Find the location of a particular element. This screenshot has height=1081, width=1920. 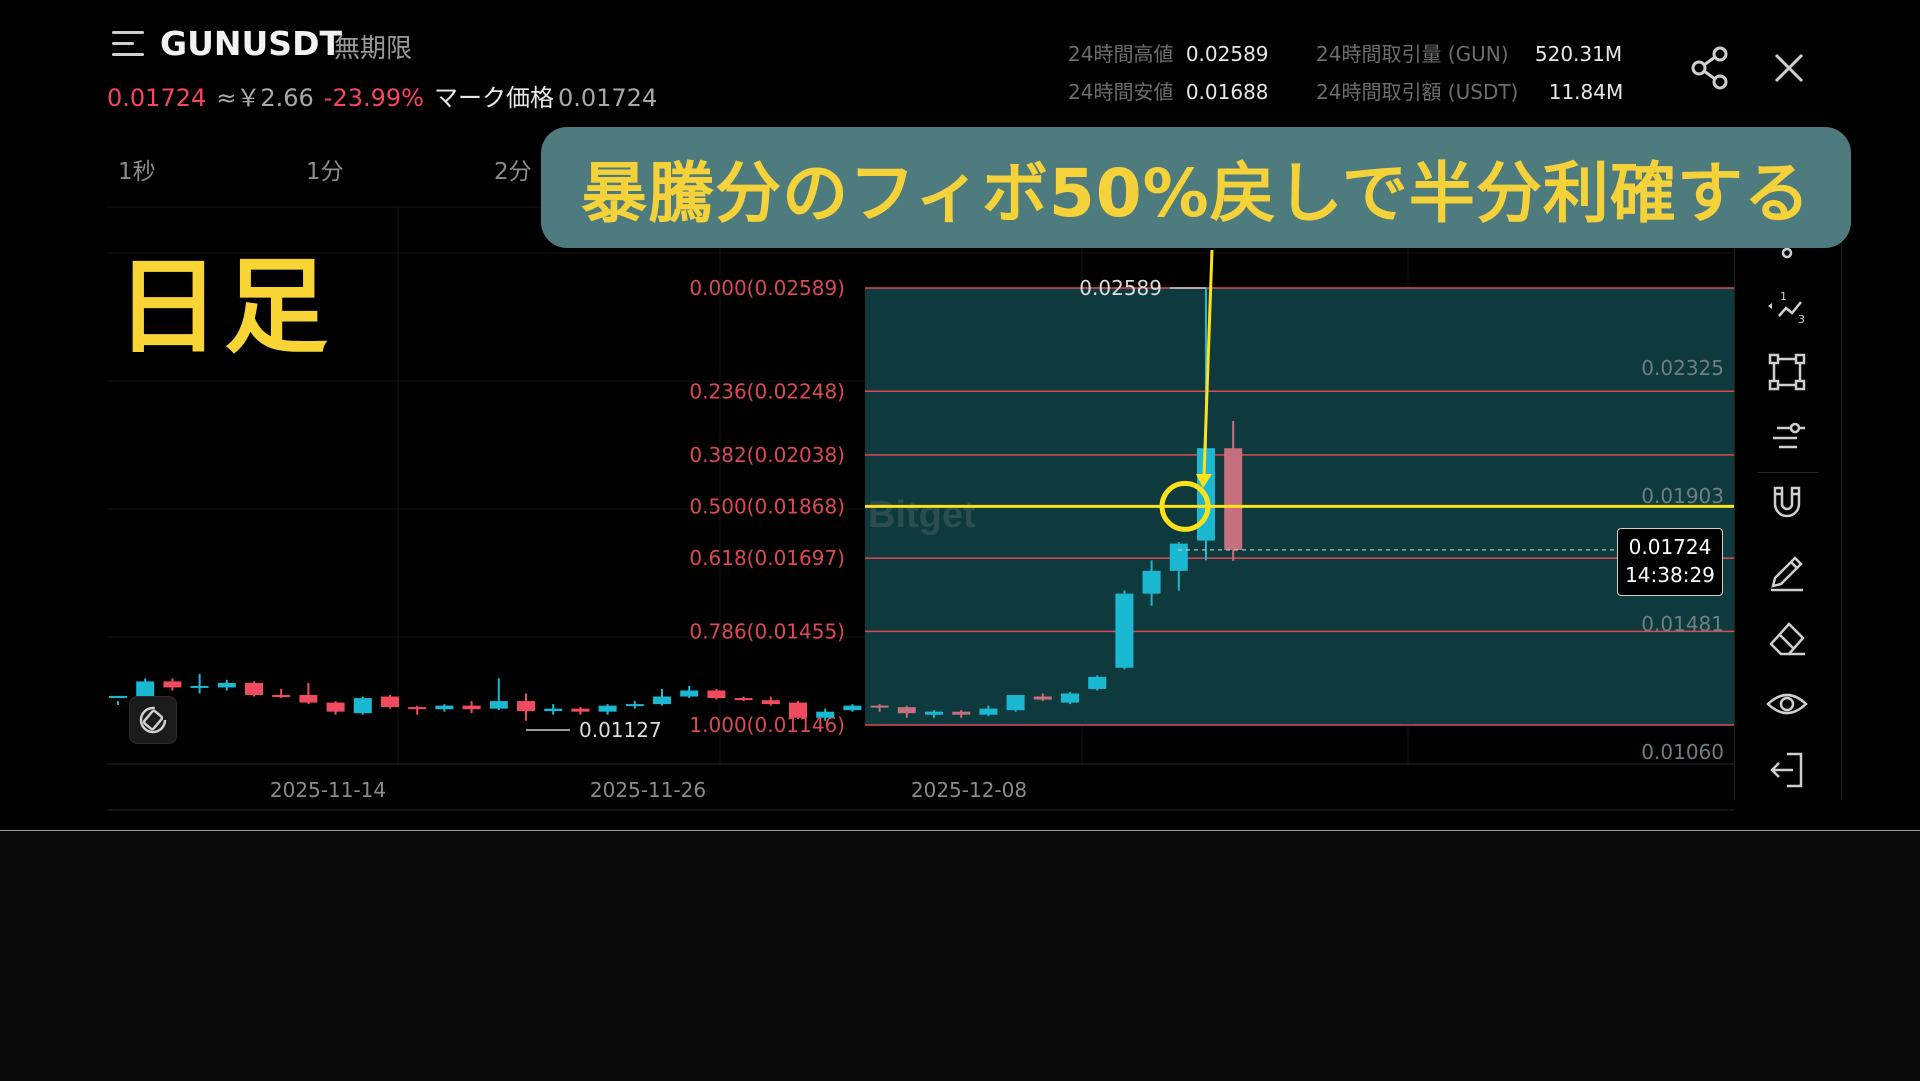

stat-low-label: 24時間安値 is located at coordinates (1121, 92).